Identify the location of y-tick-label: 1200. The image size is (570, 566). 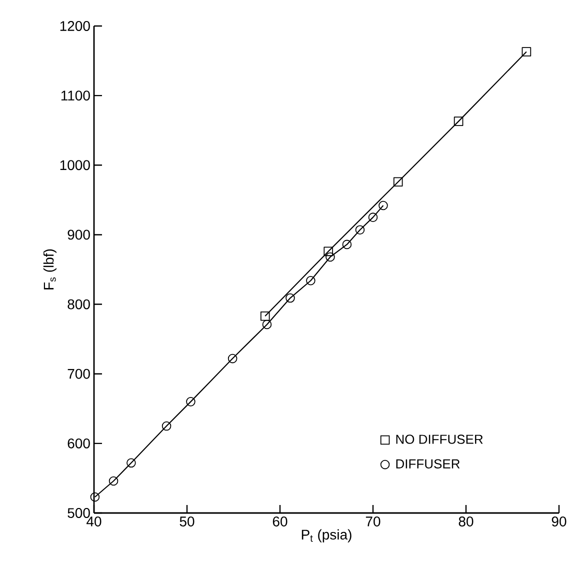
(75, 26).